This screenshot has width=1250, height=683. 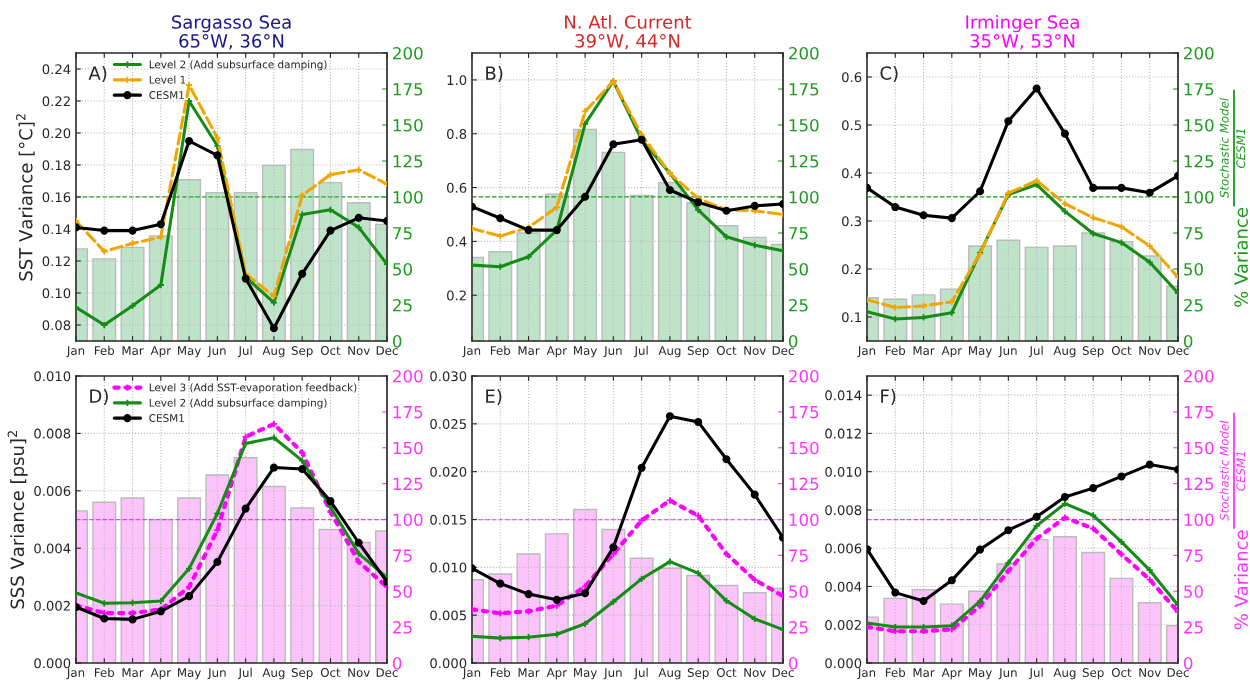 I want to click on y-tick-label: 0.08, so click(x=56, y=325).